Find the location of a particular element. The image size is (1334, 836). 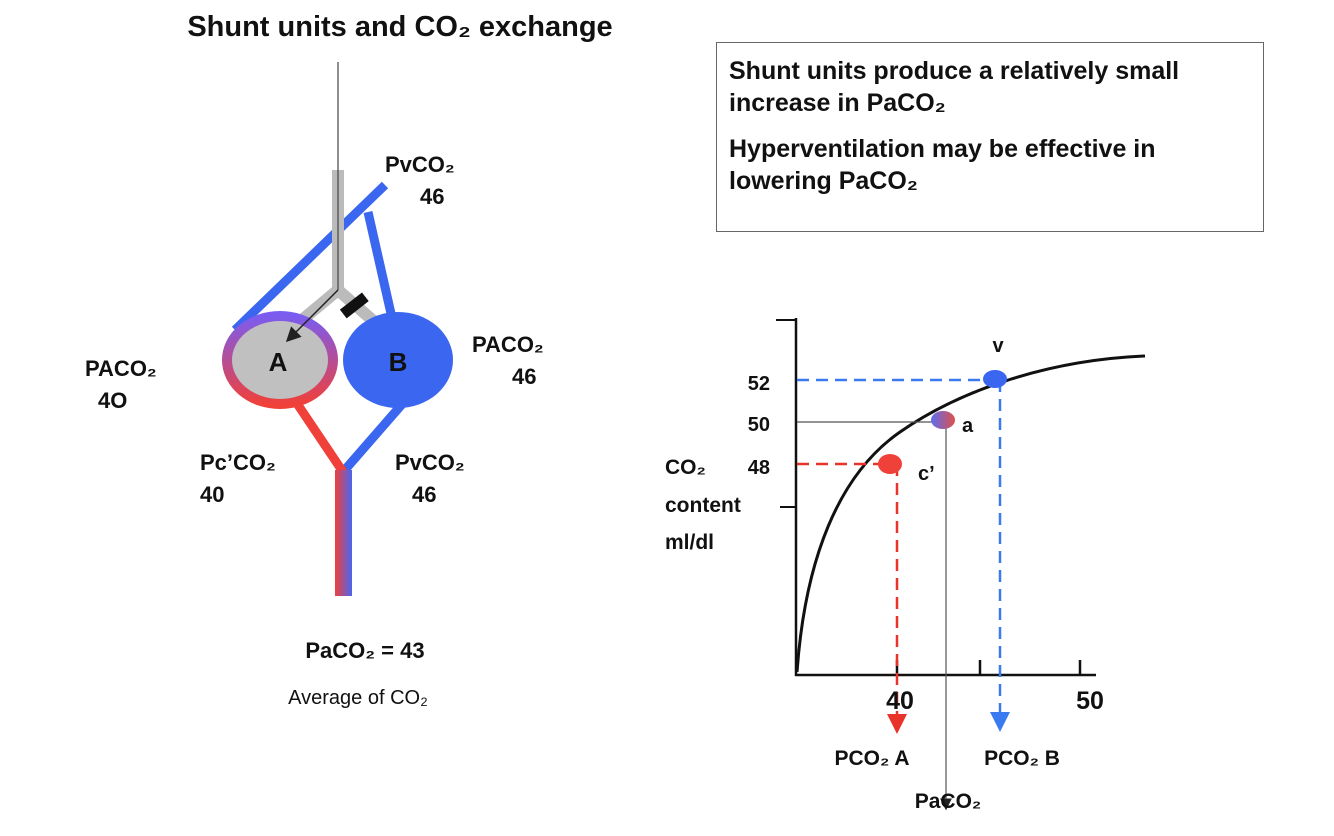

obstruction is located at coordinates (354, 305).